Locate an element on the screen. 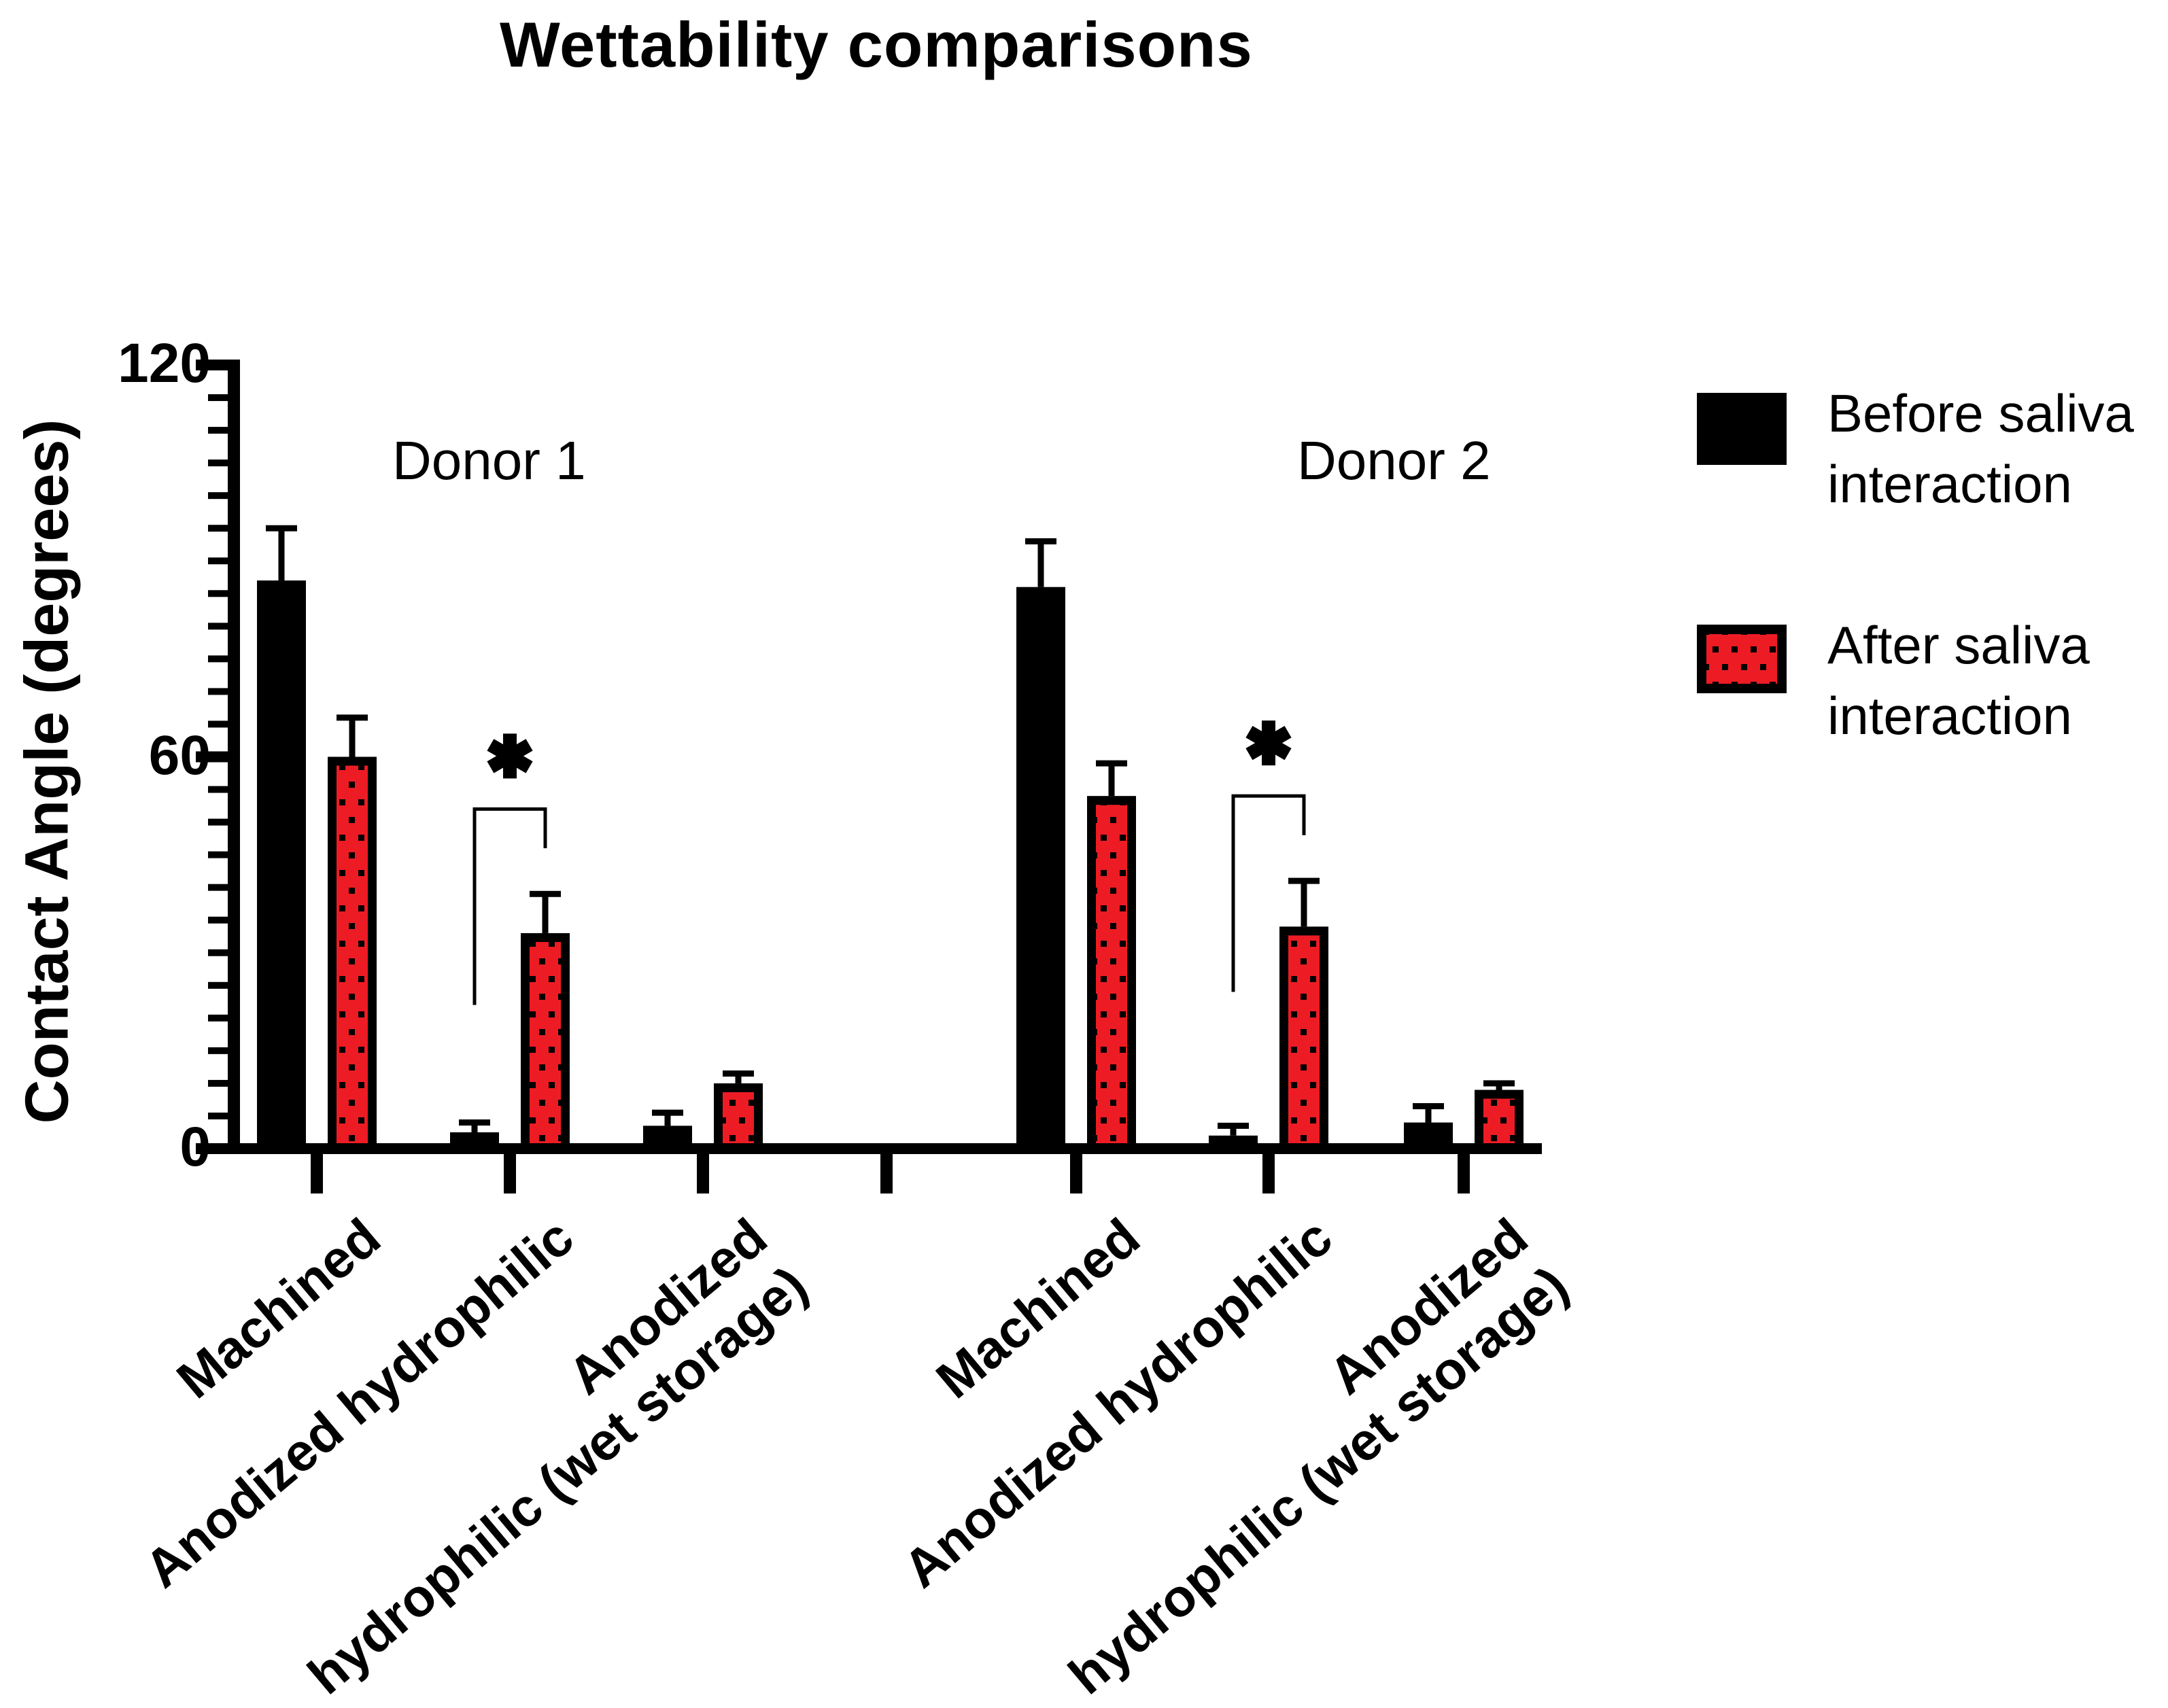 The height and width of the screenshot is (1708, 2168). significance-asterisk-donor-1-anodized-hydrophilic is located at coordinates (510, 756).